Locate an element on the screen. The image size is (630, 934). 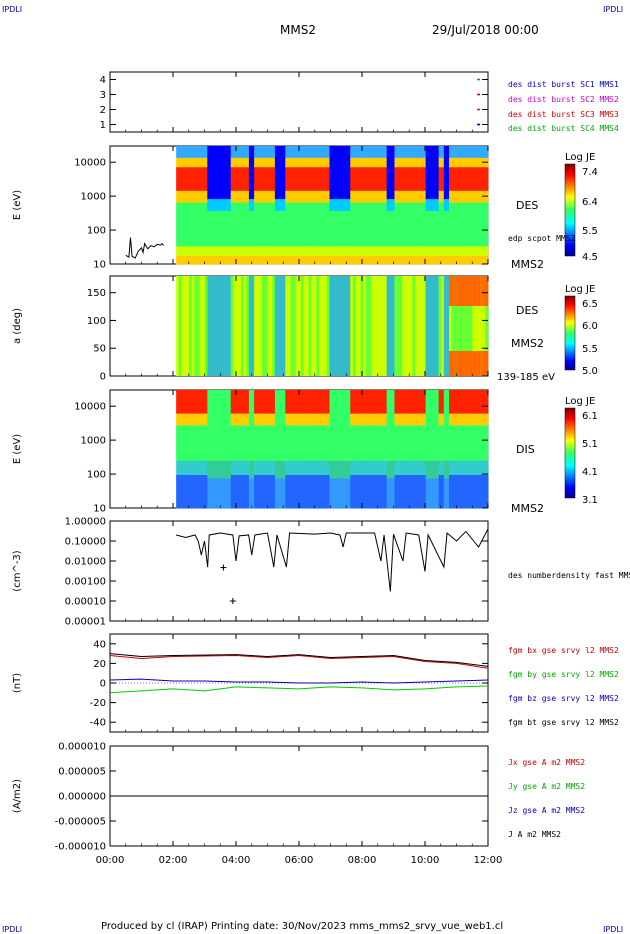
colorbar-title-3: Log JE is located at coordinates (580, 401).